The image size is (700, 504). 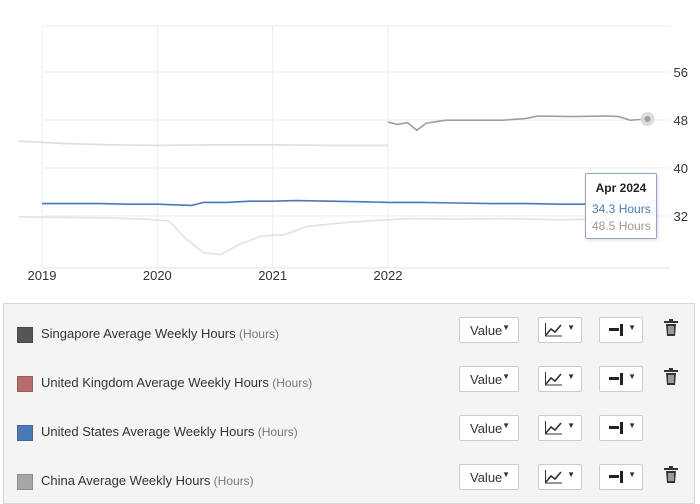 I want to click on series-label: China Average Weekly Hours (Hours), so click(x=147, y=480).